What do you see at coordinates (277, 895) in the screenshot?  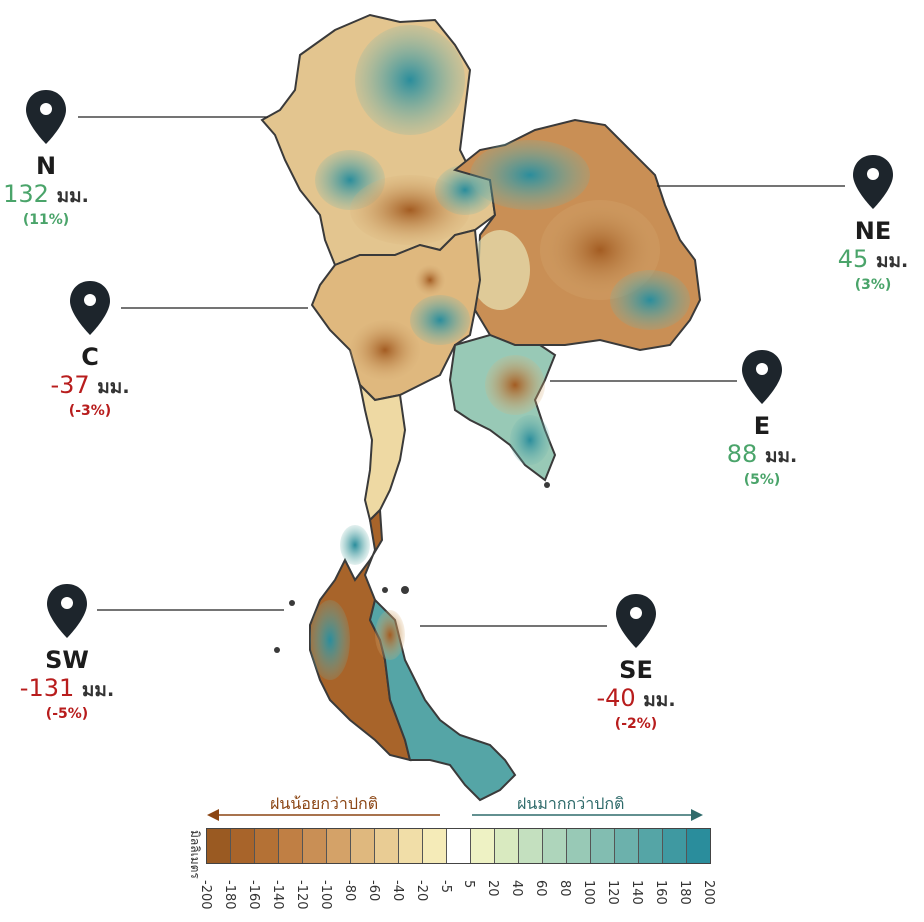 I see `legend-tick-label: -140` at bounding box center [277, 895].